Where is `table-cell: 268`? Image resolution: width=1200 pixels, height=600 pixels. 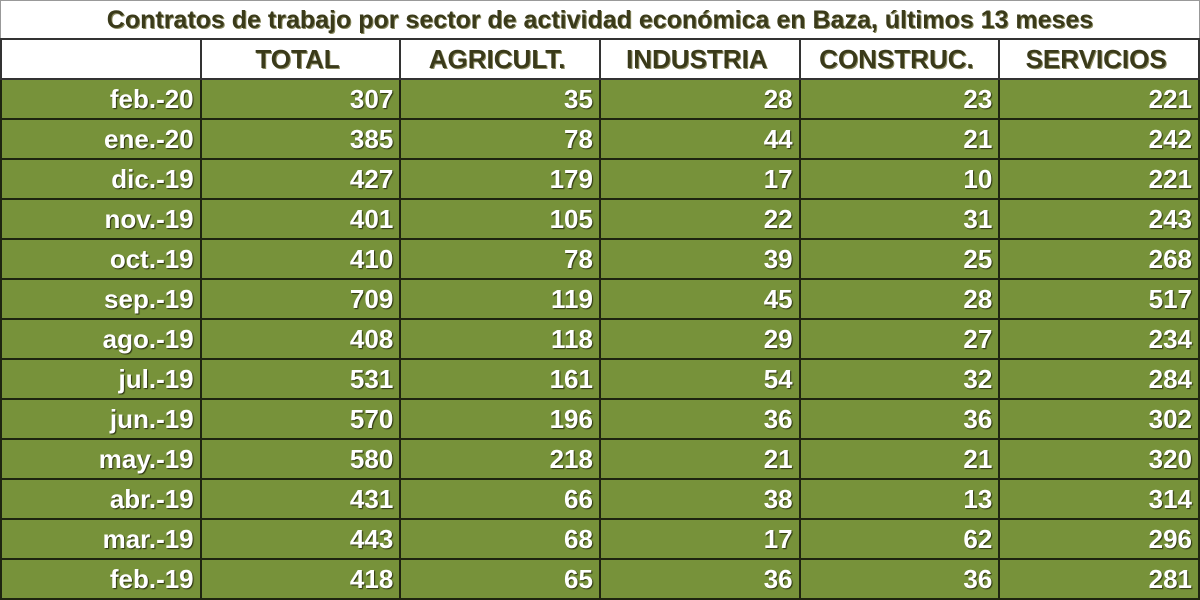 table-cell: 268 is located at coordinates (1099, 259).